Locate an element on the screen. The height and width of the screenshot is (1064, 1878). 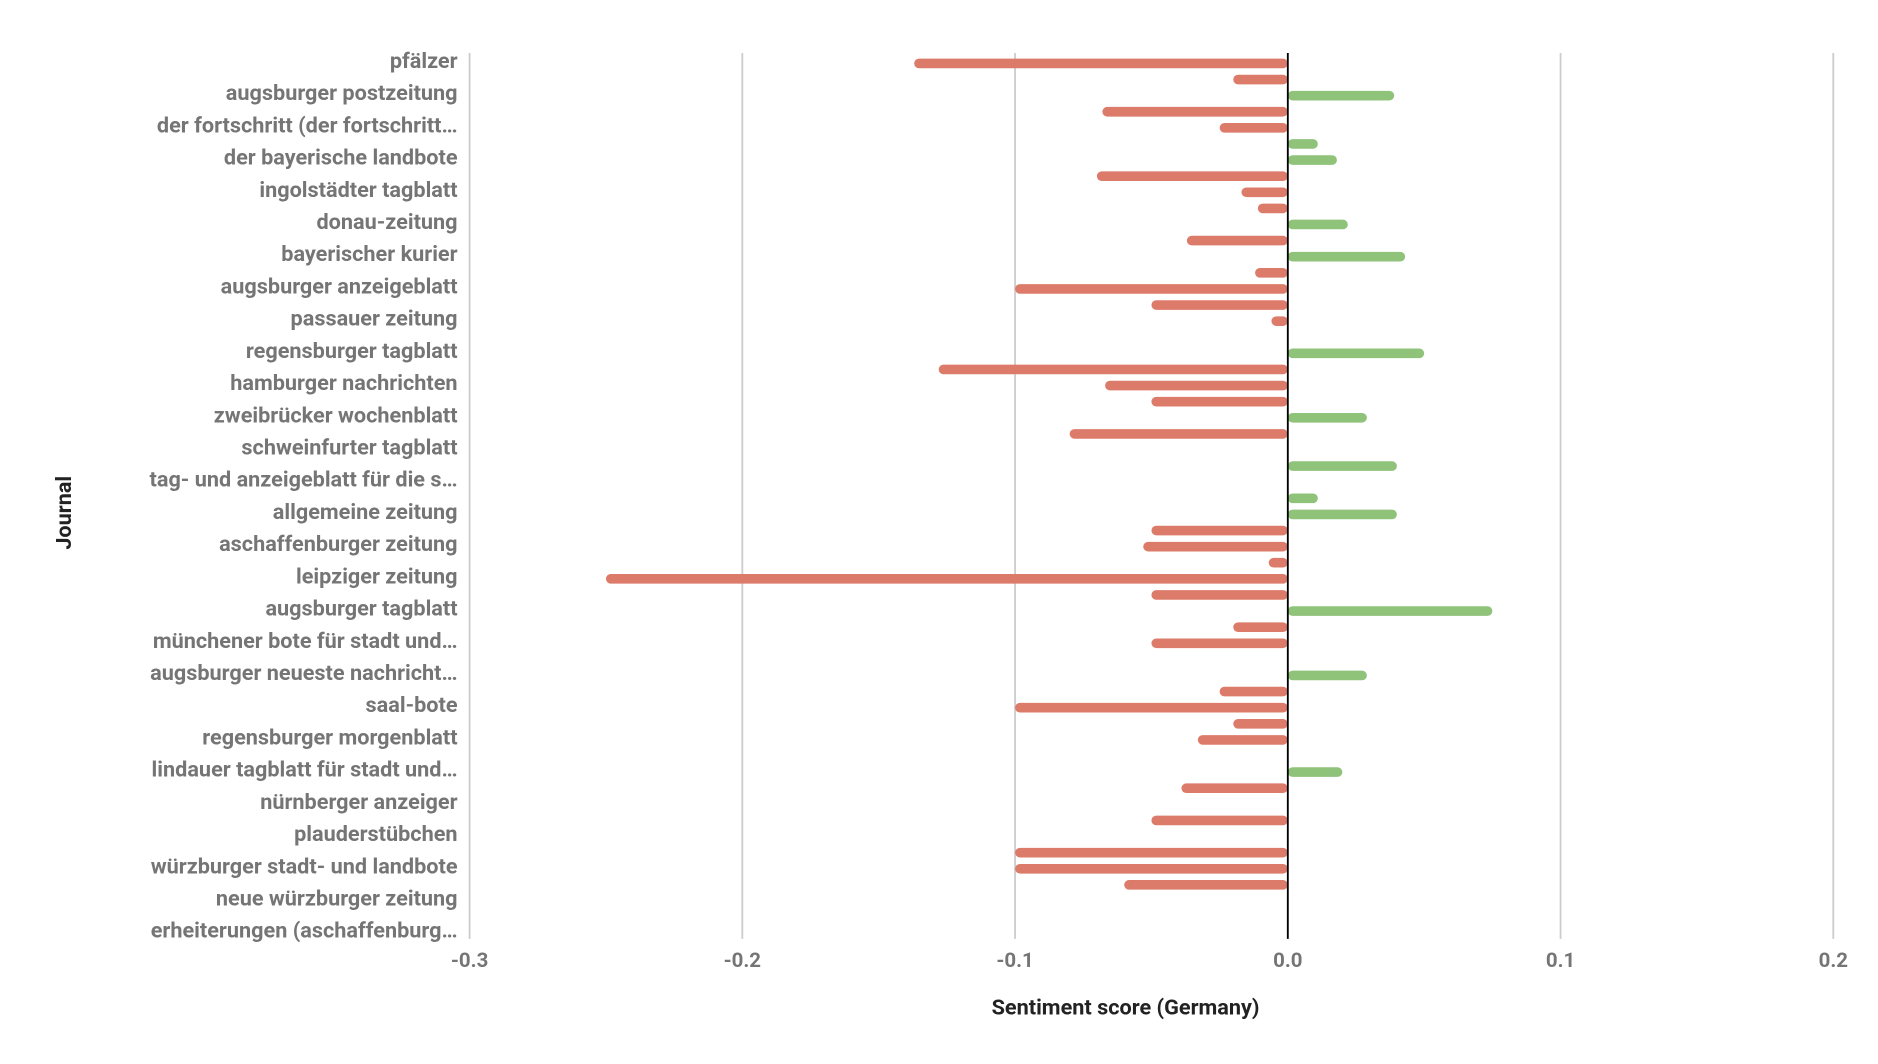
y-tick-label: augsburger tagblatt is located at coordinates (361, 609).